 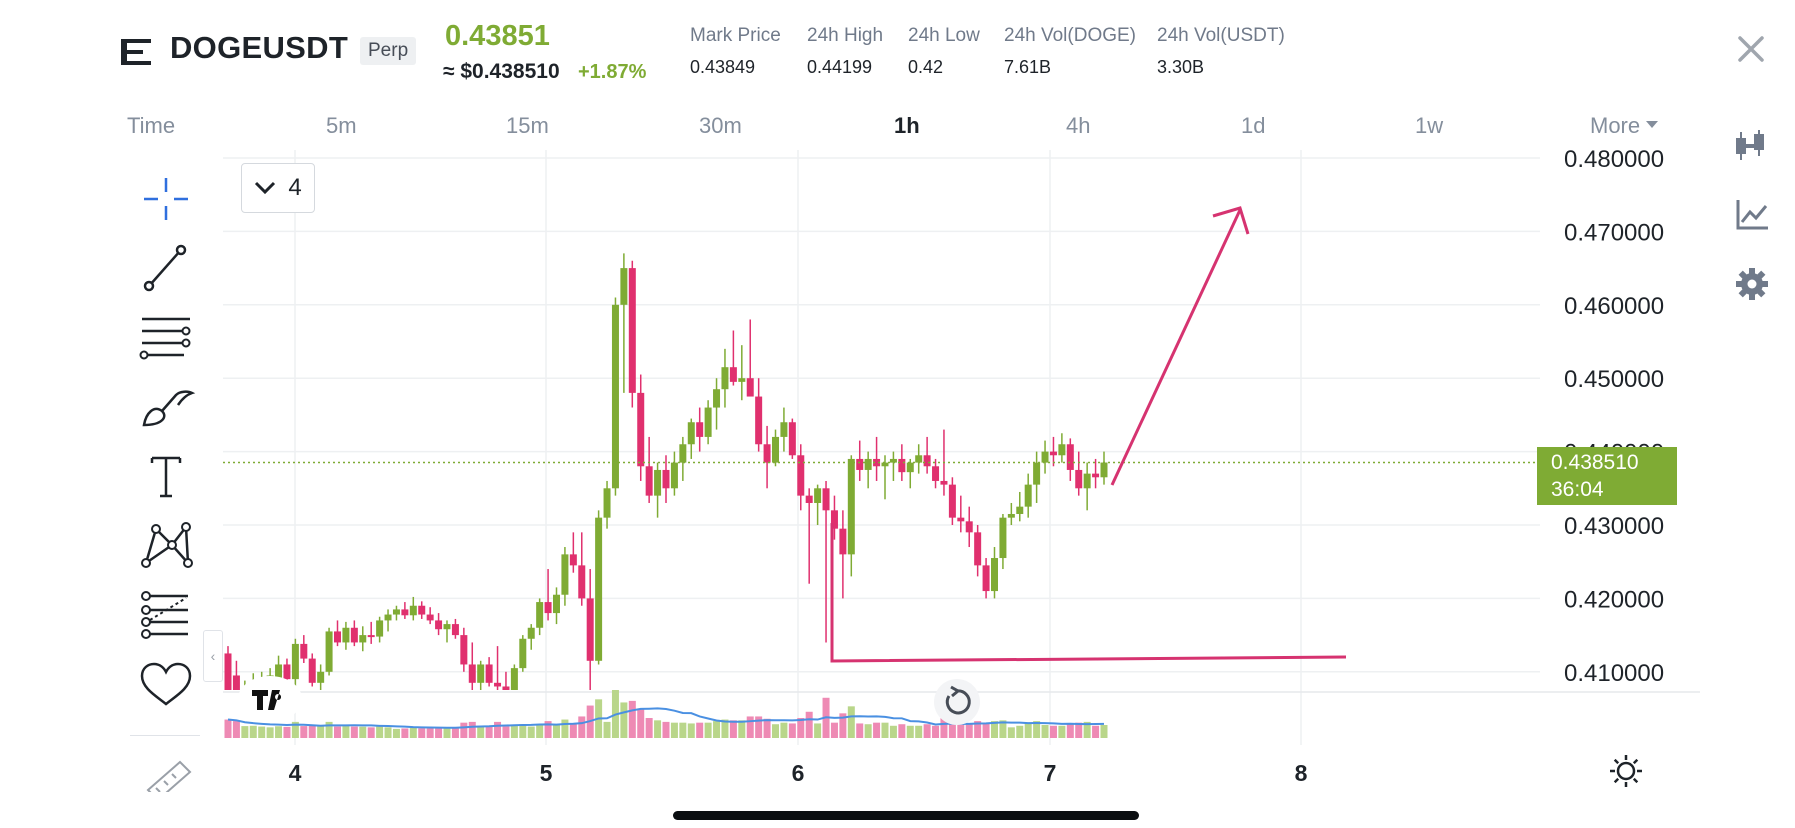 What do you see at coordinates (527, 125) in the screenshot?
I see `interval-15m: 15m` at bounding box center [527, 125].